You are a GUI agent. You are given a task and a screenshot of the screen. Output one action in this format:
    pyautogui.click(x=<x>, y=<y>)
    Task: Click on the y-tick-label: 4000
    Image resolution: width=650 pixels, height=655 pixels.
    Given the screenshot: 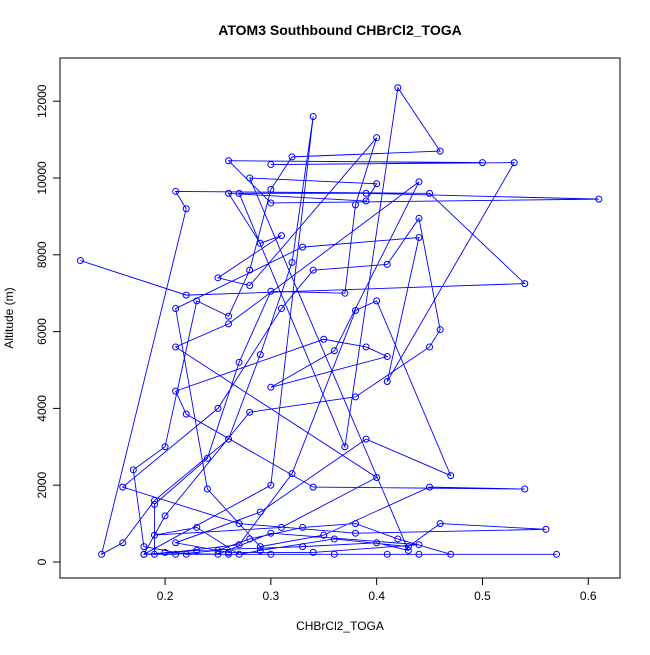 What is the action you would take?
    pyautogui.click(x=42, y=408)
    